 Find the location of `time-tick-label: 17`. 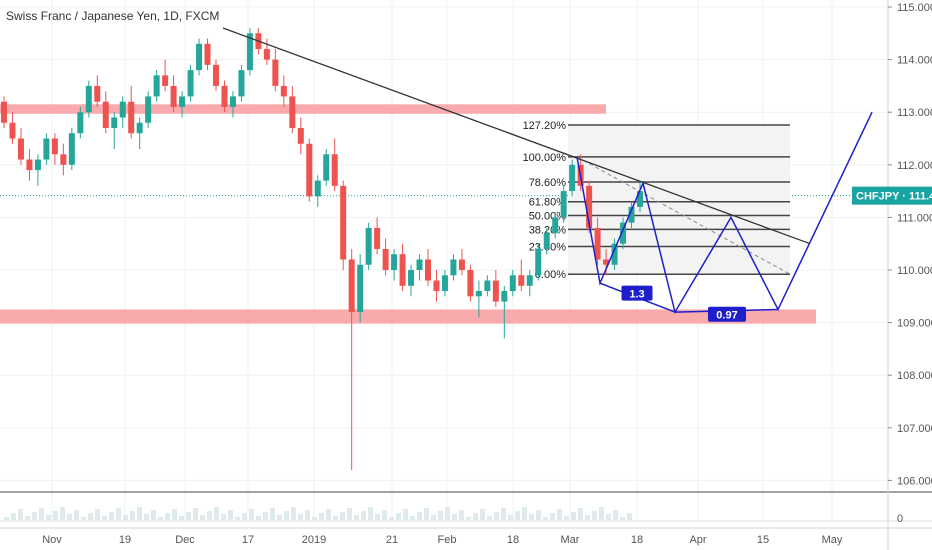

time-tick-label: 17 is located at coordinates (248, 540).